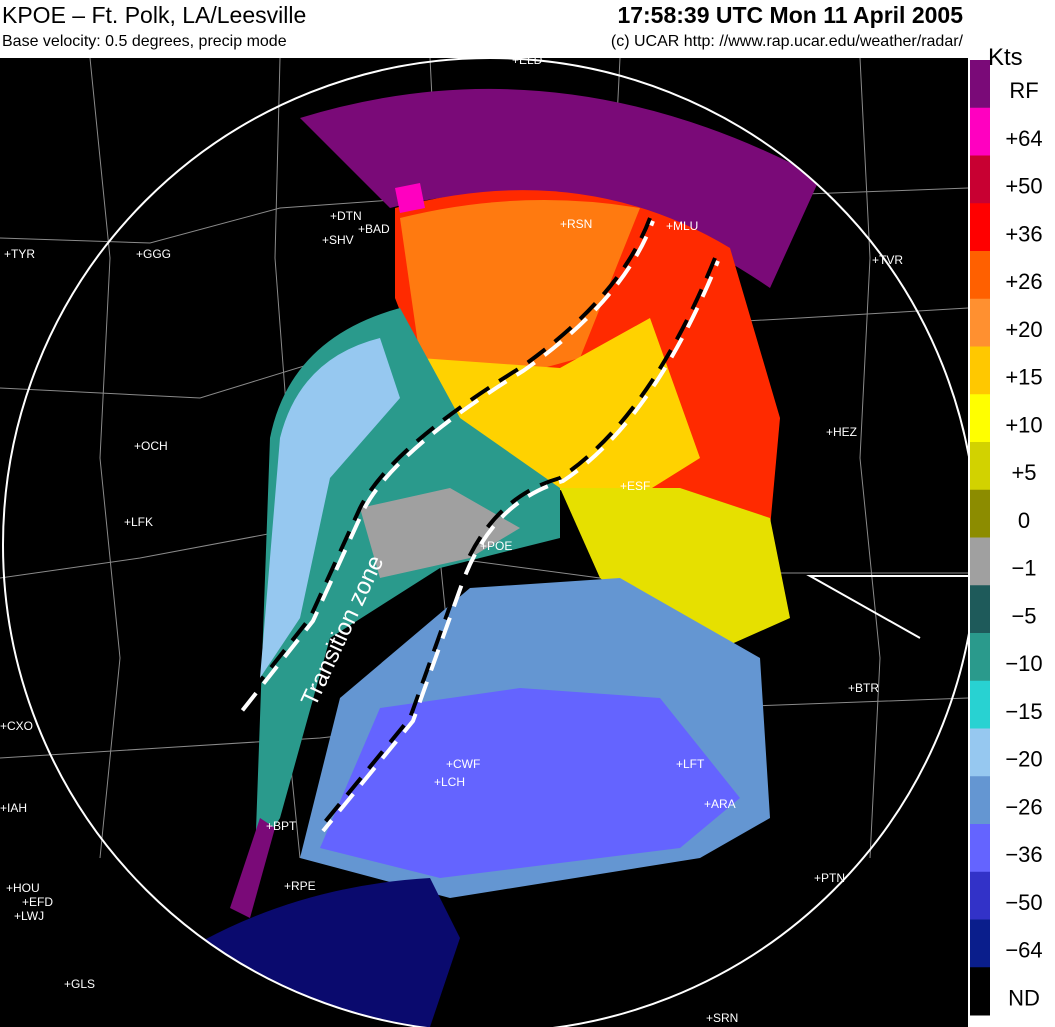 Image resolution: width=1055 pixels, height=1027 pixels. Describe the element at coordinates (281, 826) in the screenshot. I see `station-label: +BPT` at that location.